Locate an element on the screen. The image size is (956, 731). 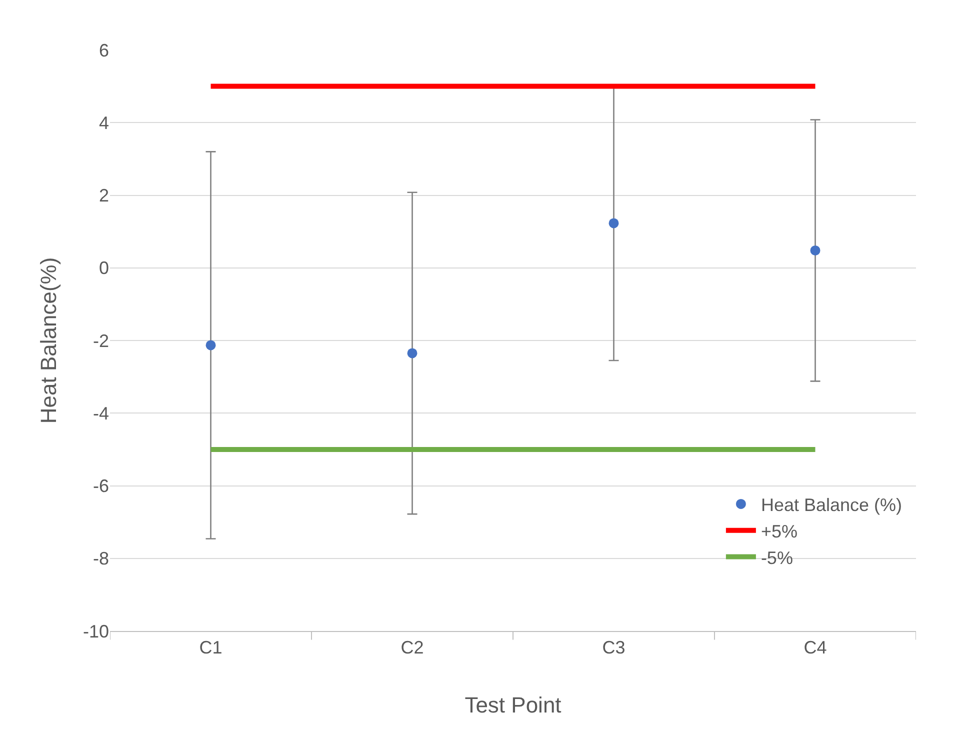
x-tick-label: C1 is located at coordinates (210, 648).